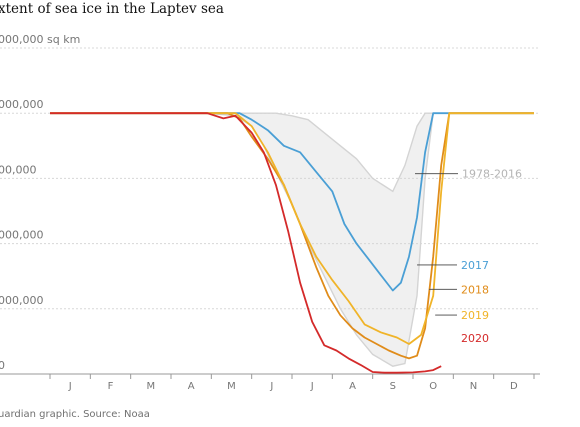  What do you see at coordinates (514, 386) in the screenshot?
I see `x-tick-label: D` at bounding box center [514, 386].